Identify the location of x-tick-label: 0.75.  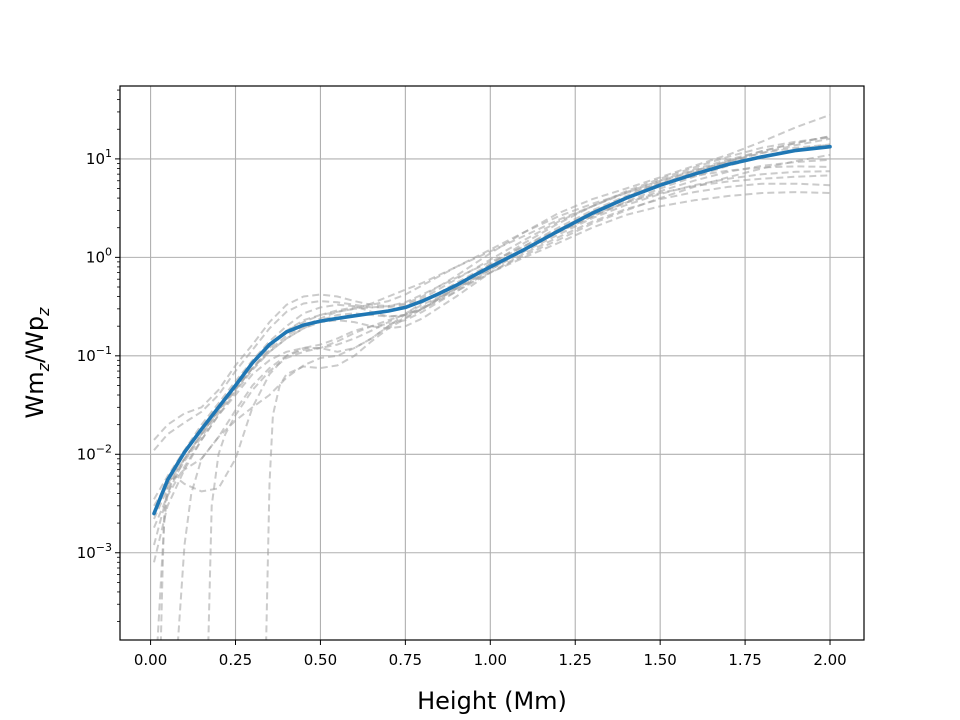
(405, 660).